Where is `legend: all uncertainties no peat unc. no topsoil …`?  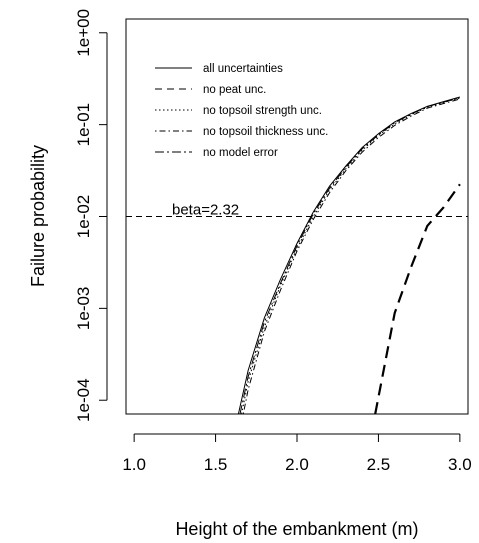
legend: all uncertainties no peat unc. no topsoil … is located at coordinates (241, 111).